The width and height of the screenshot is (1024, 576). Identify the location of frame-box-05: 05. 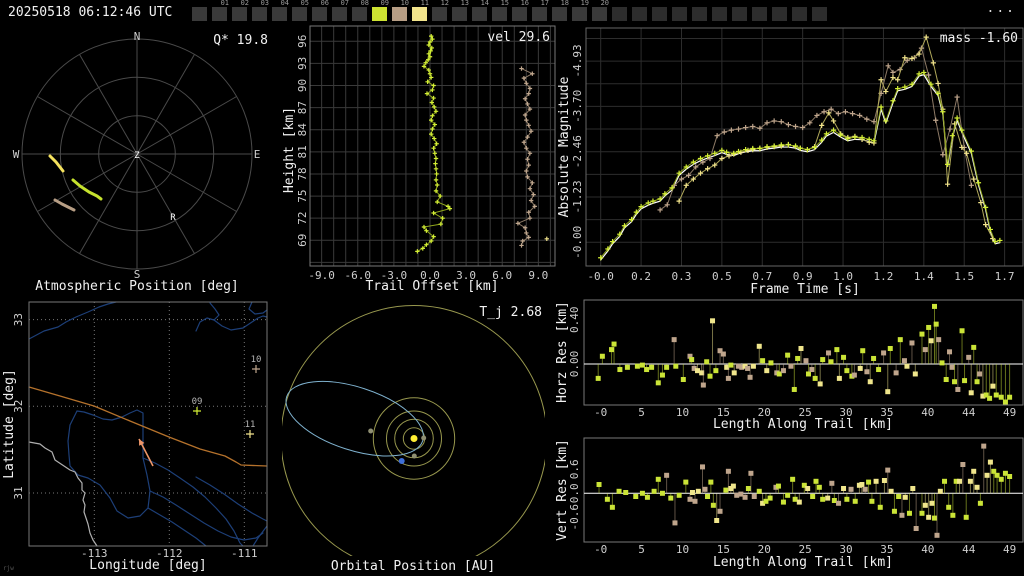
(300, 10).